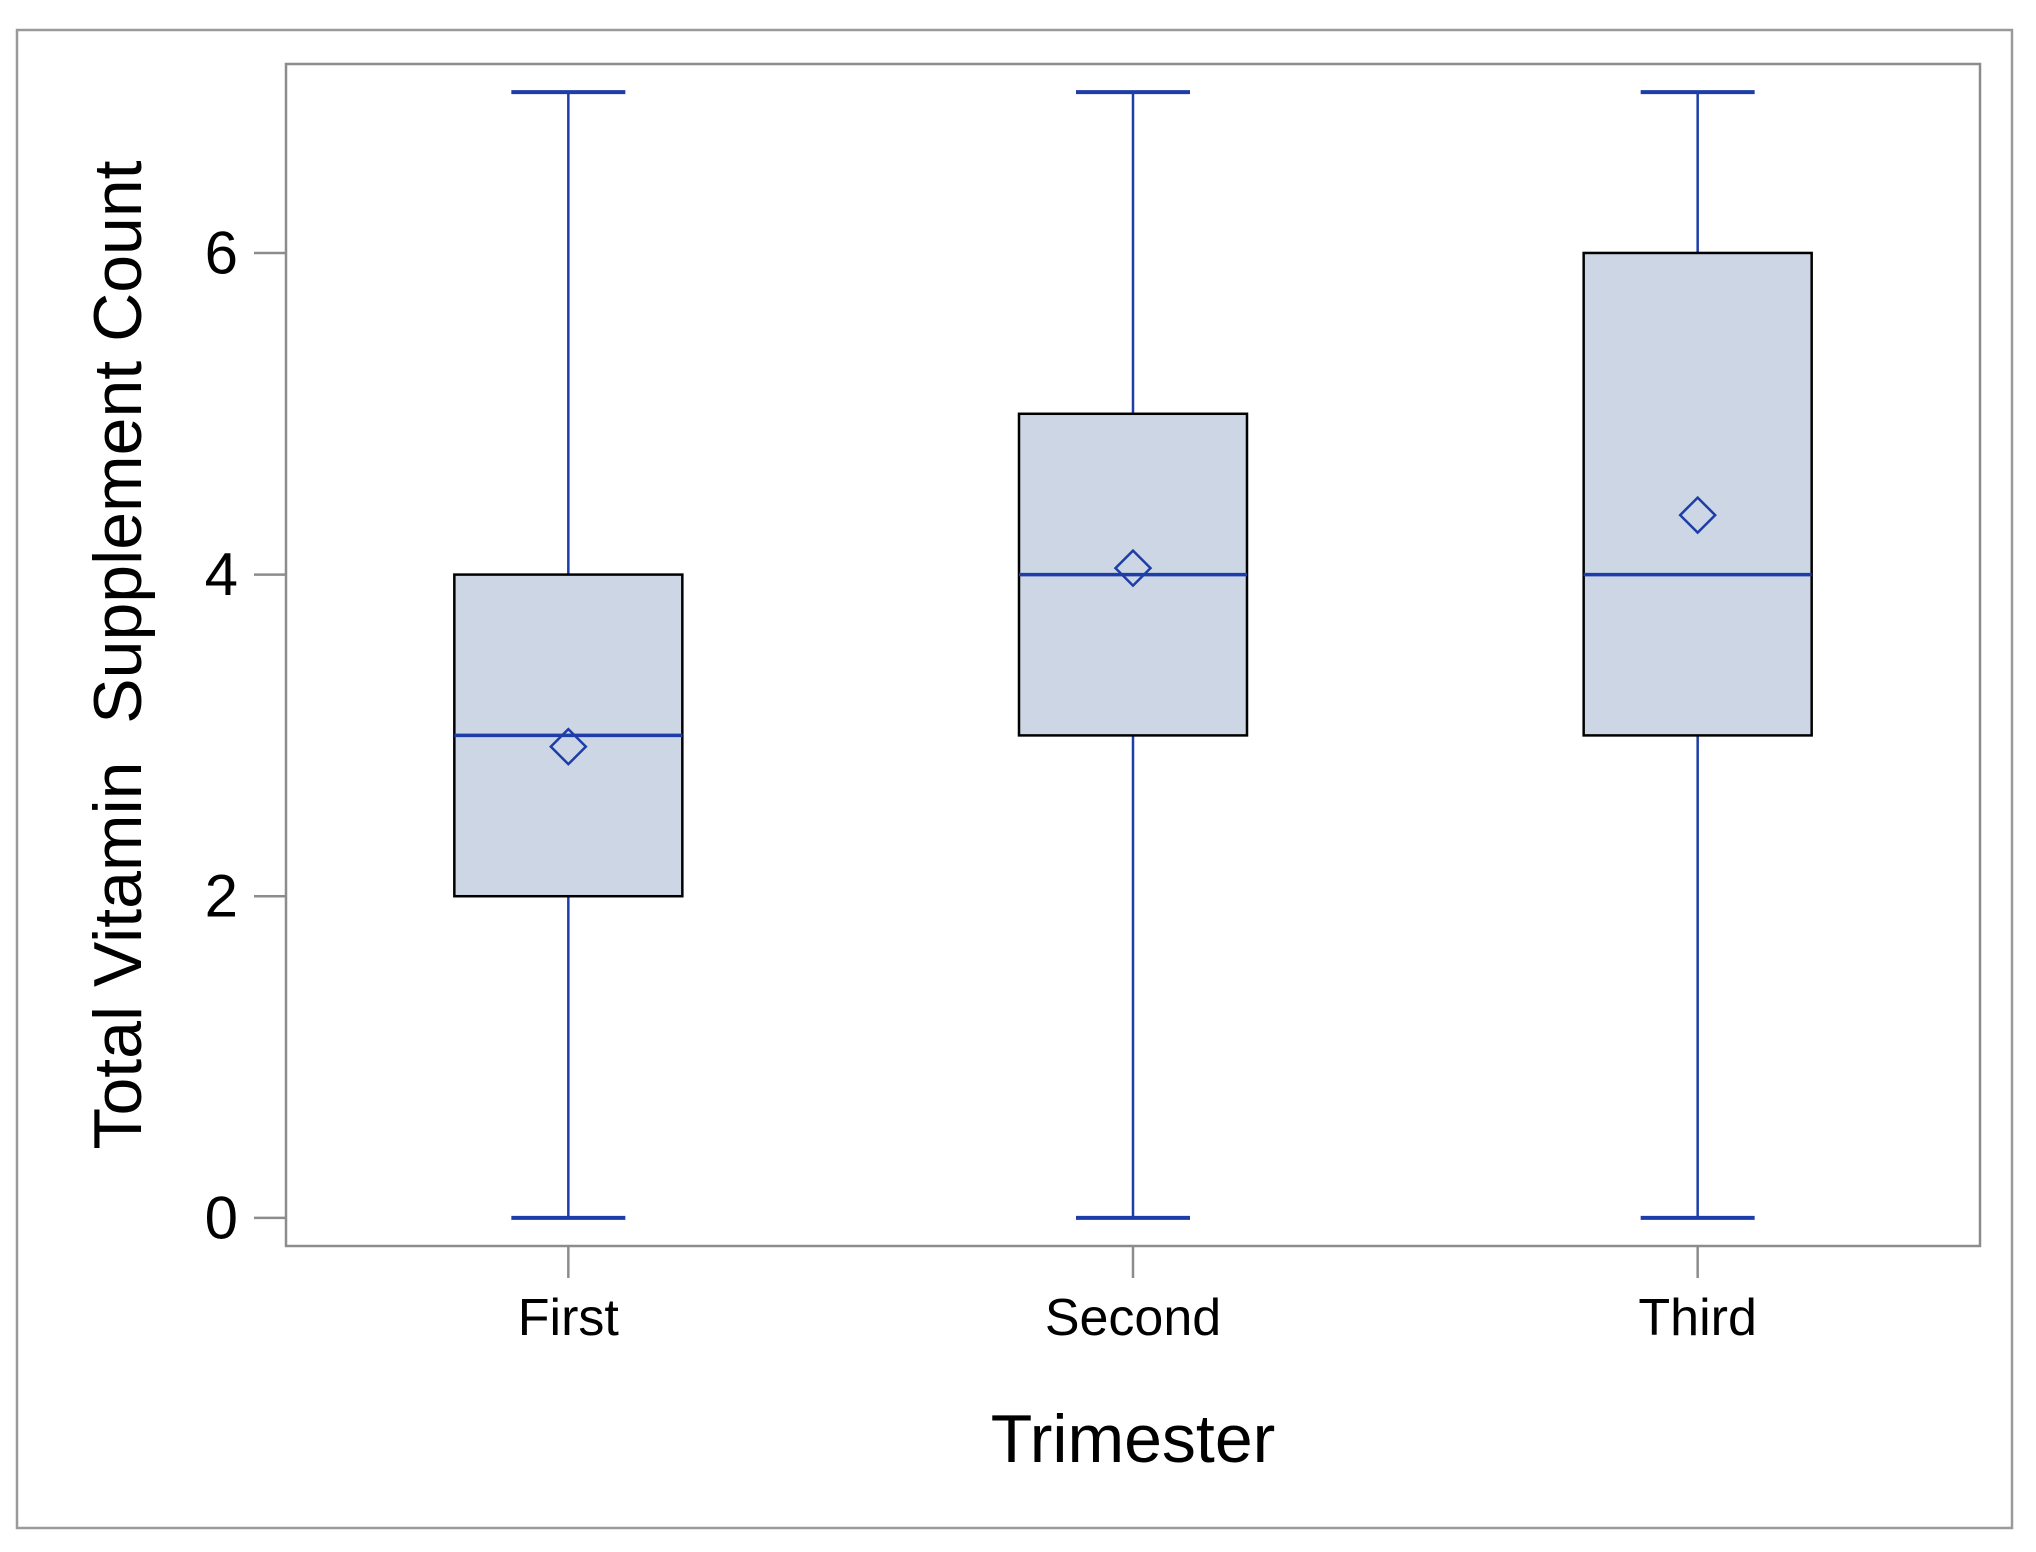 This screenshot has width=2036, height=1552. What do you see at coordinates (1133, 1439) in the screenshot?
I see `x-axis-title: Trimester` at bounding box center [1133, 1439].